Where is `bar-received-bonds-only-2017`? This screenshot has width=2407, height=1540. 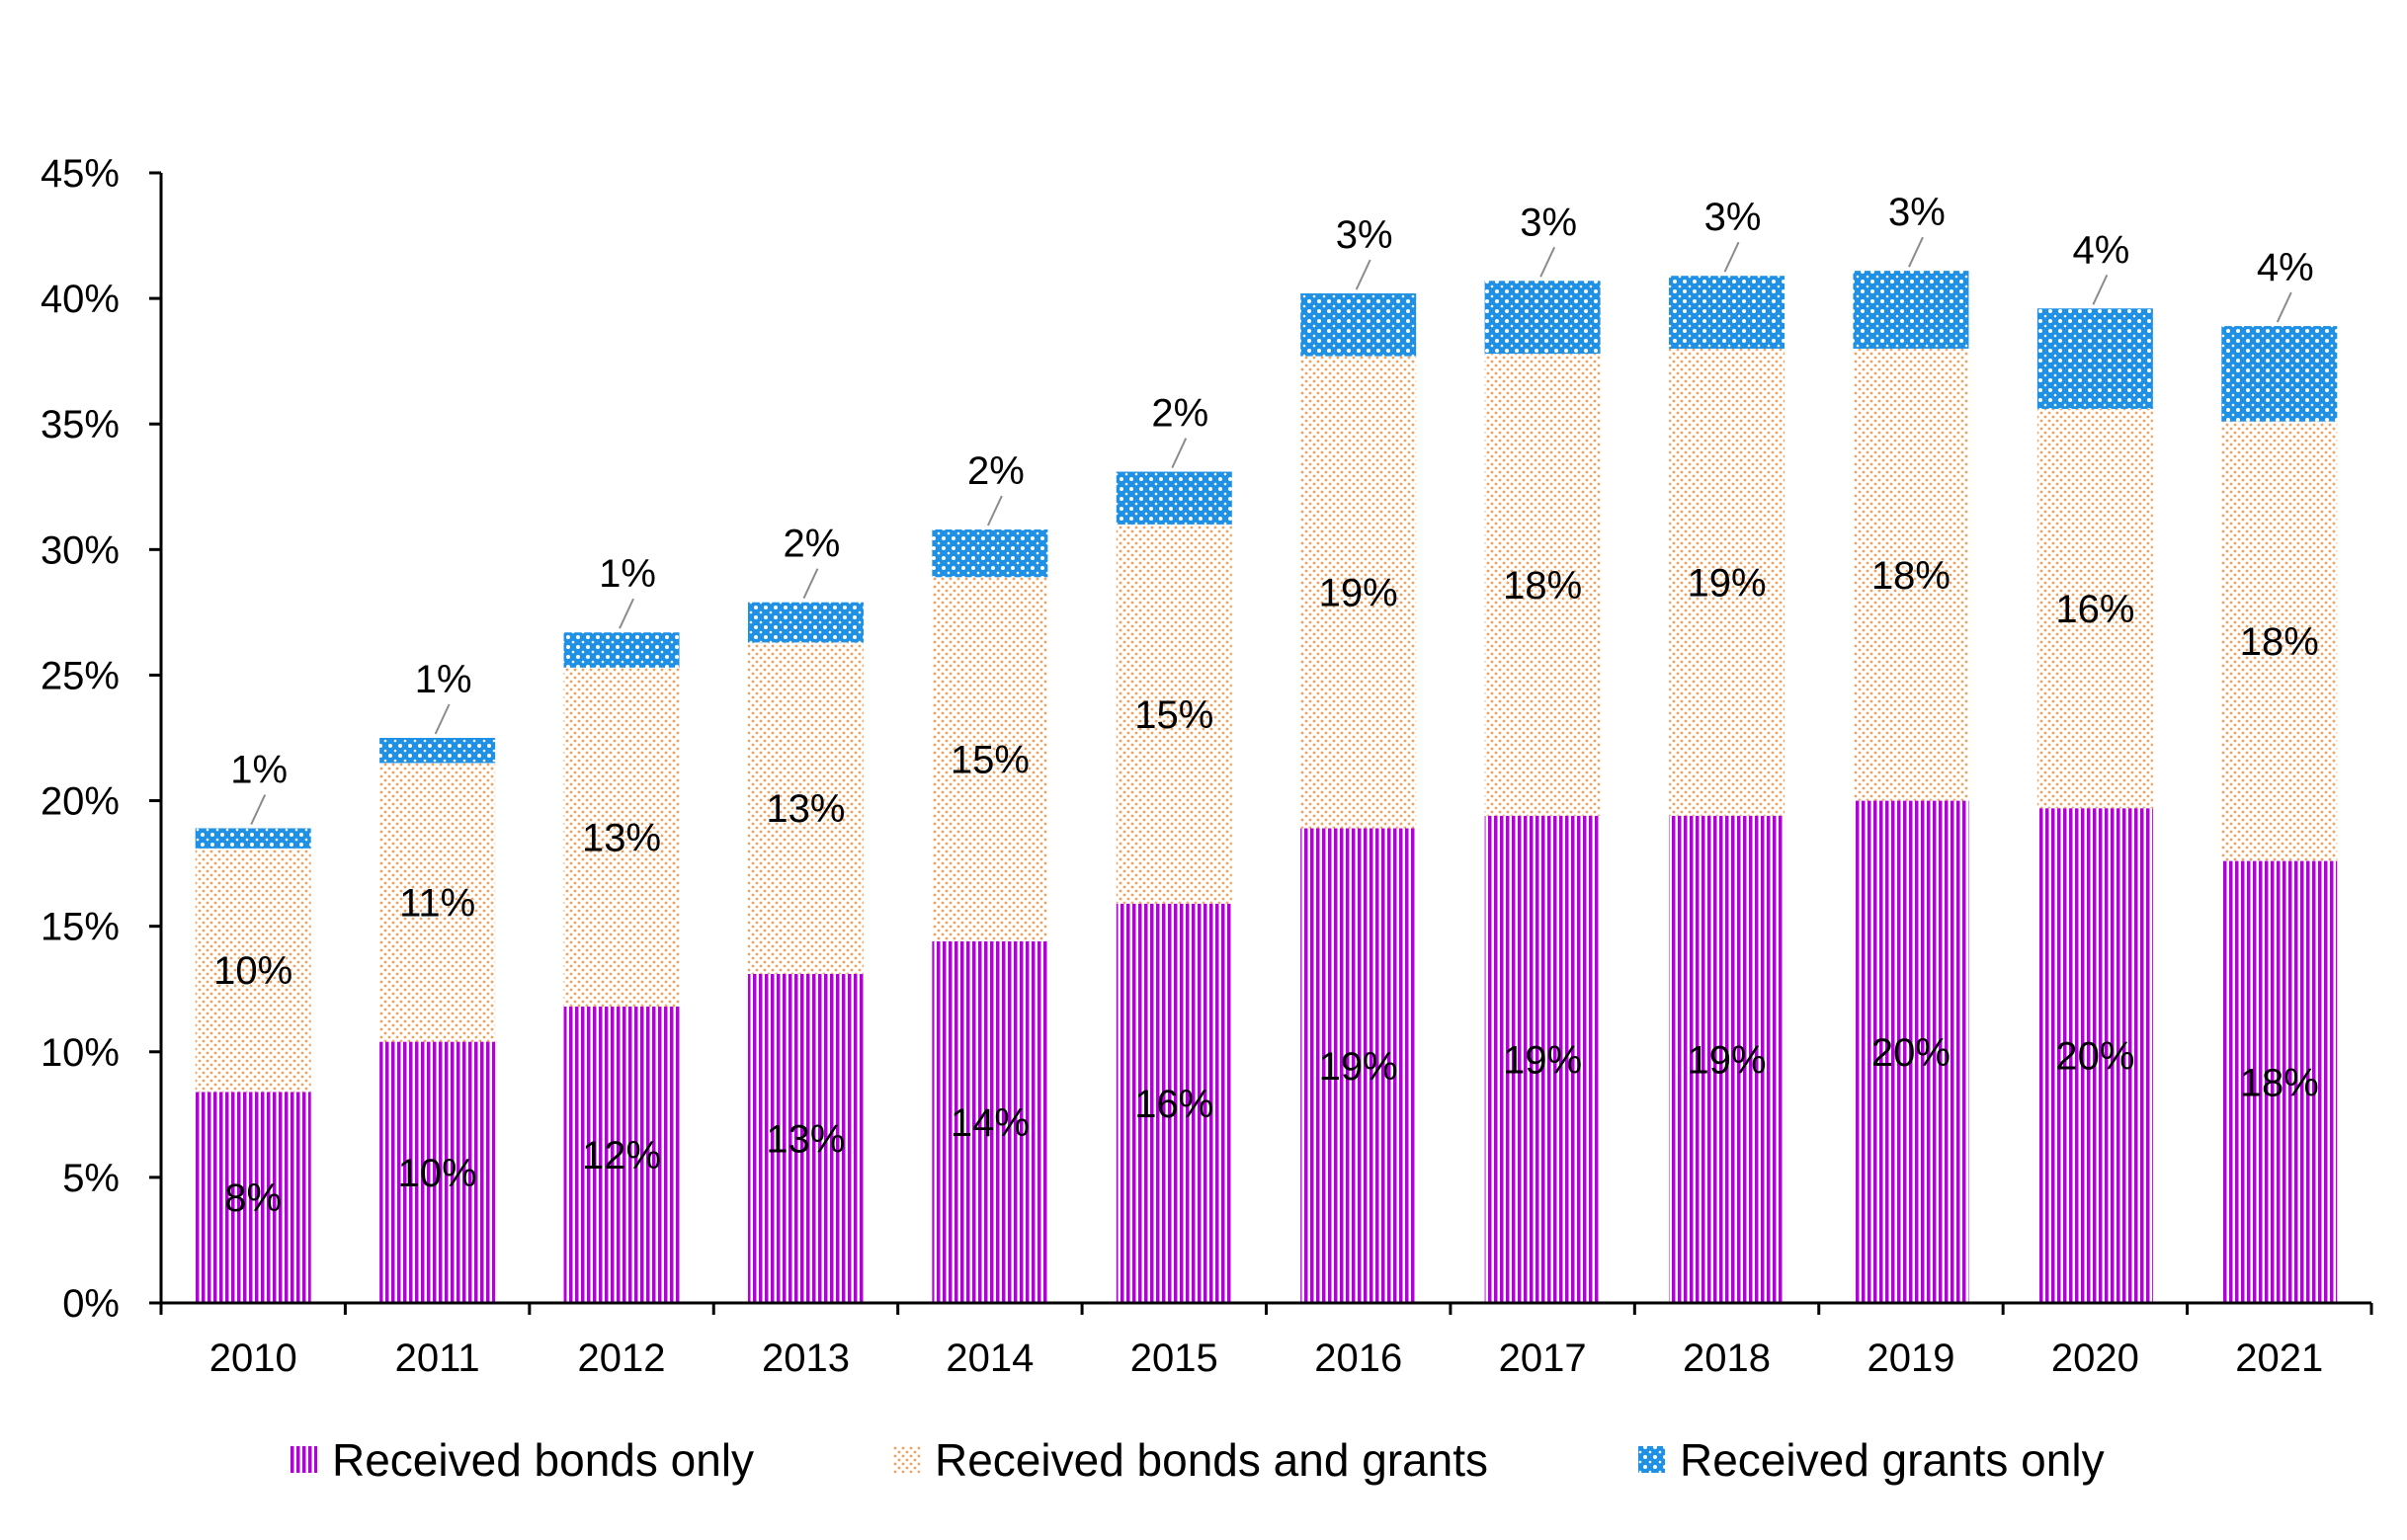
bar-received-bonds-only-2017 is located at coordinates (1542, 1059).